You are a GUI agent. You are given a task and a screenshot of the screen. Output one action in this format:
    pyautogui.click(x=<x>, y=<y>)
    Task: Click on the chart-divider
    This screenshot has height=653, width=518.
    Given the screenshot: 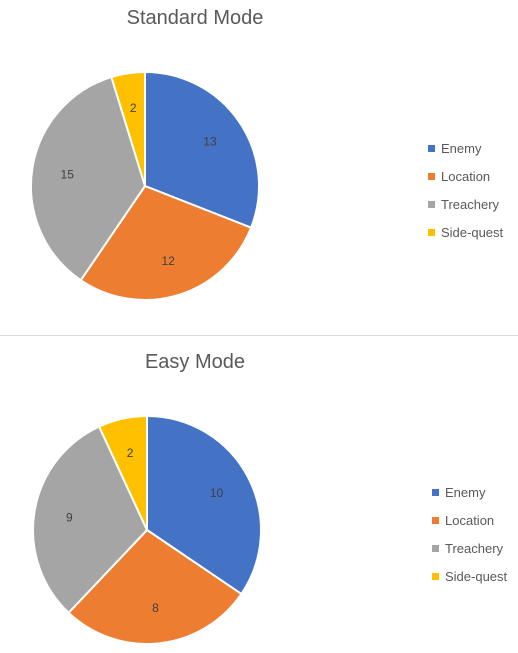 What is the action you would take?
    pyautogui.click(x=259, y=335)
    